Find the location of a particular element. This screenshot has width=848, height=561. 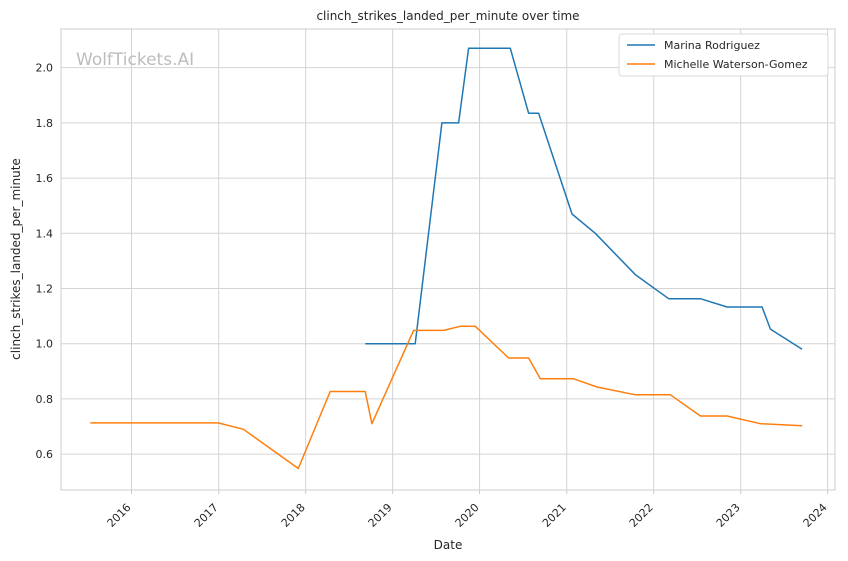

legend: Marina Rodriguez Michelle Waterson-Gomez is located at coordinates (723, 55).